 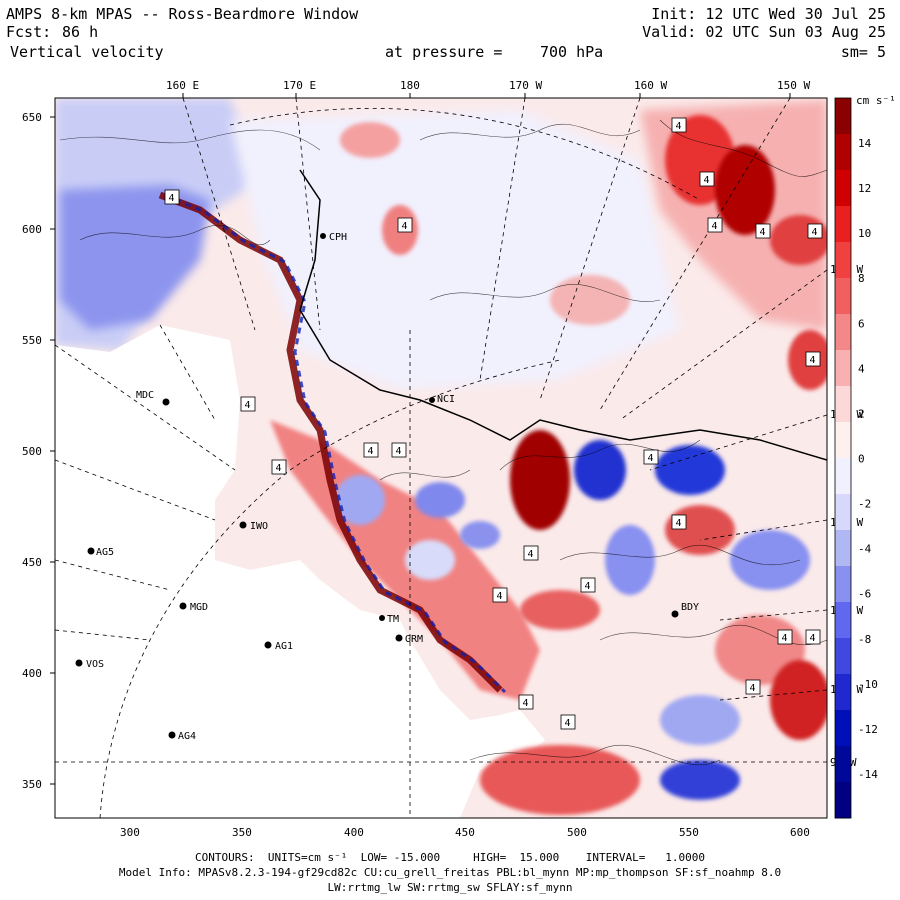 I want to click on station-mgd: MGD, so click(x=193, y=607).